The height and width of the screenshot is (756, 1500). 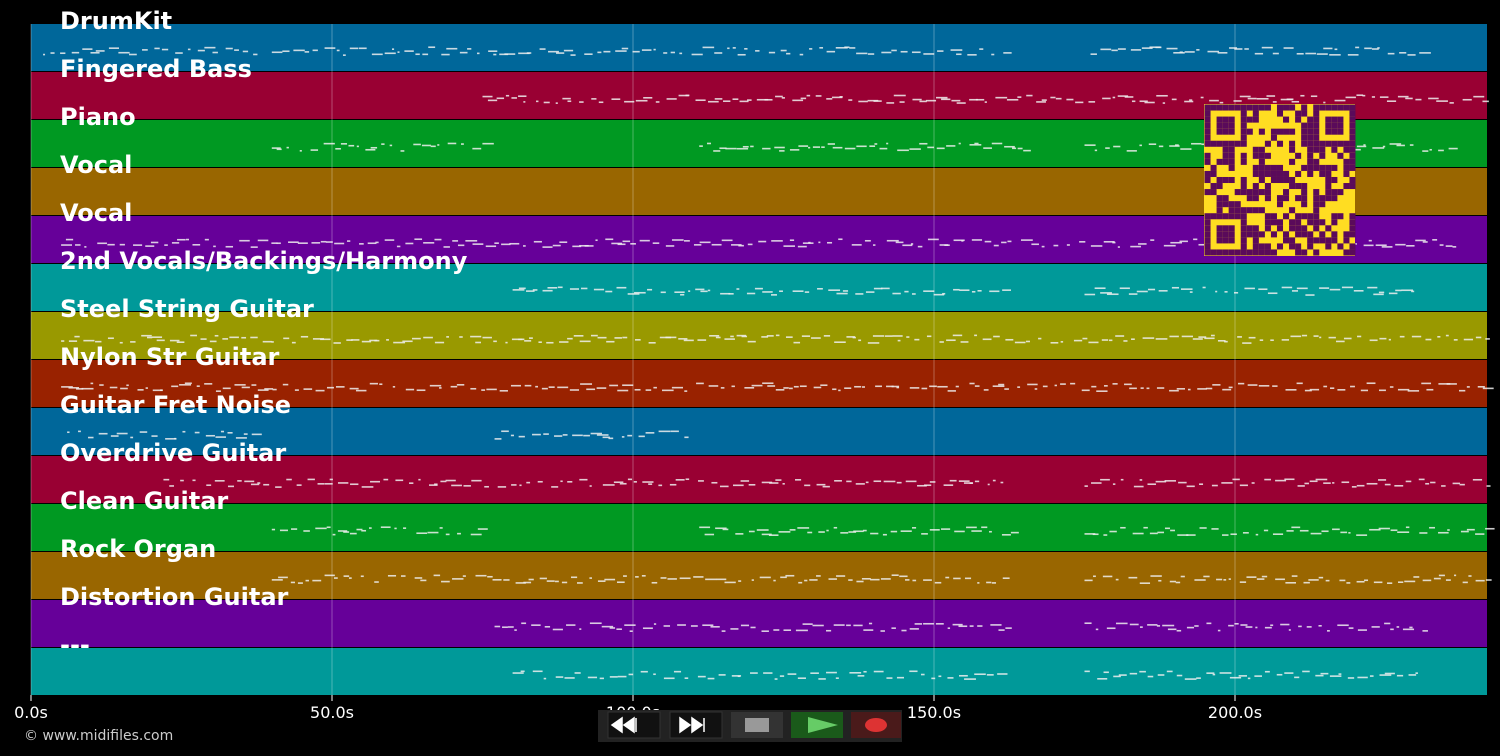 What do you see at coordinates (823, 725) in the screenshot?
I see `play-icon` at bounding box center [823, 725].